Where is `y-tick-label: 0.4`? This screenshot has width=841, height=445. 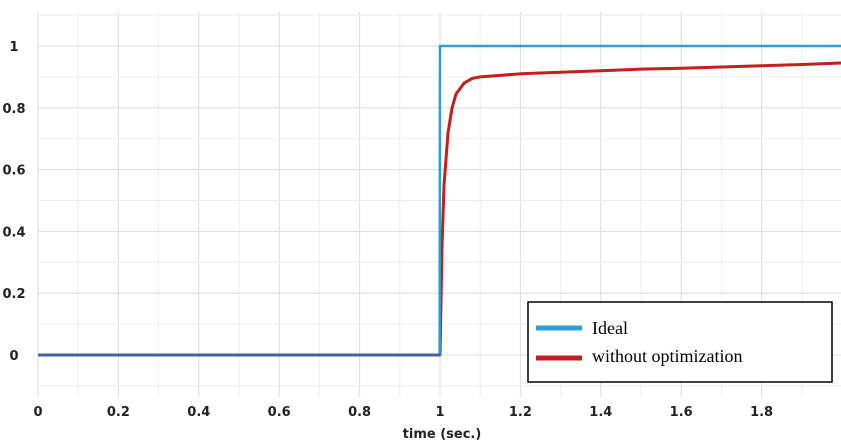 y-tick-label: 0.4 is located at coordinates (13, 232).